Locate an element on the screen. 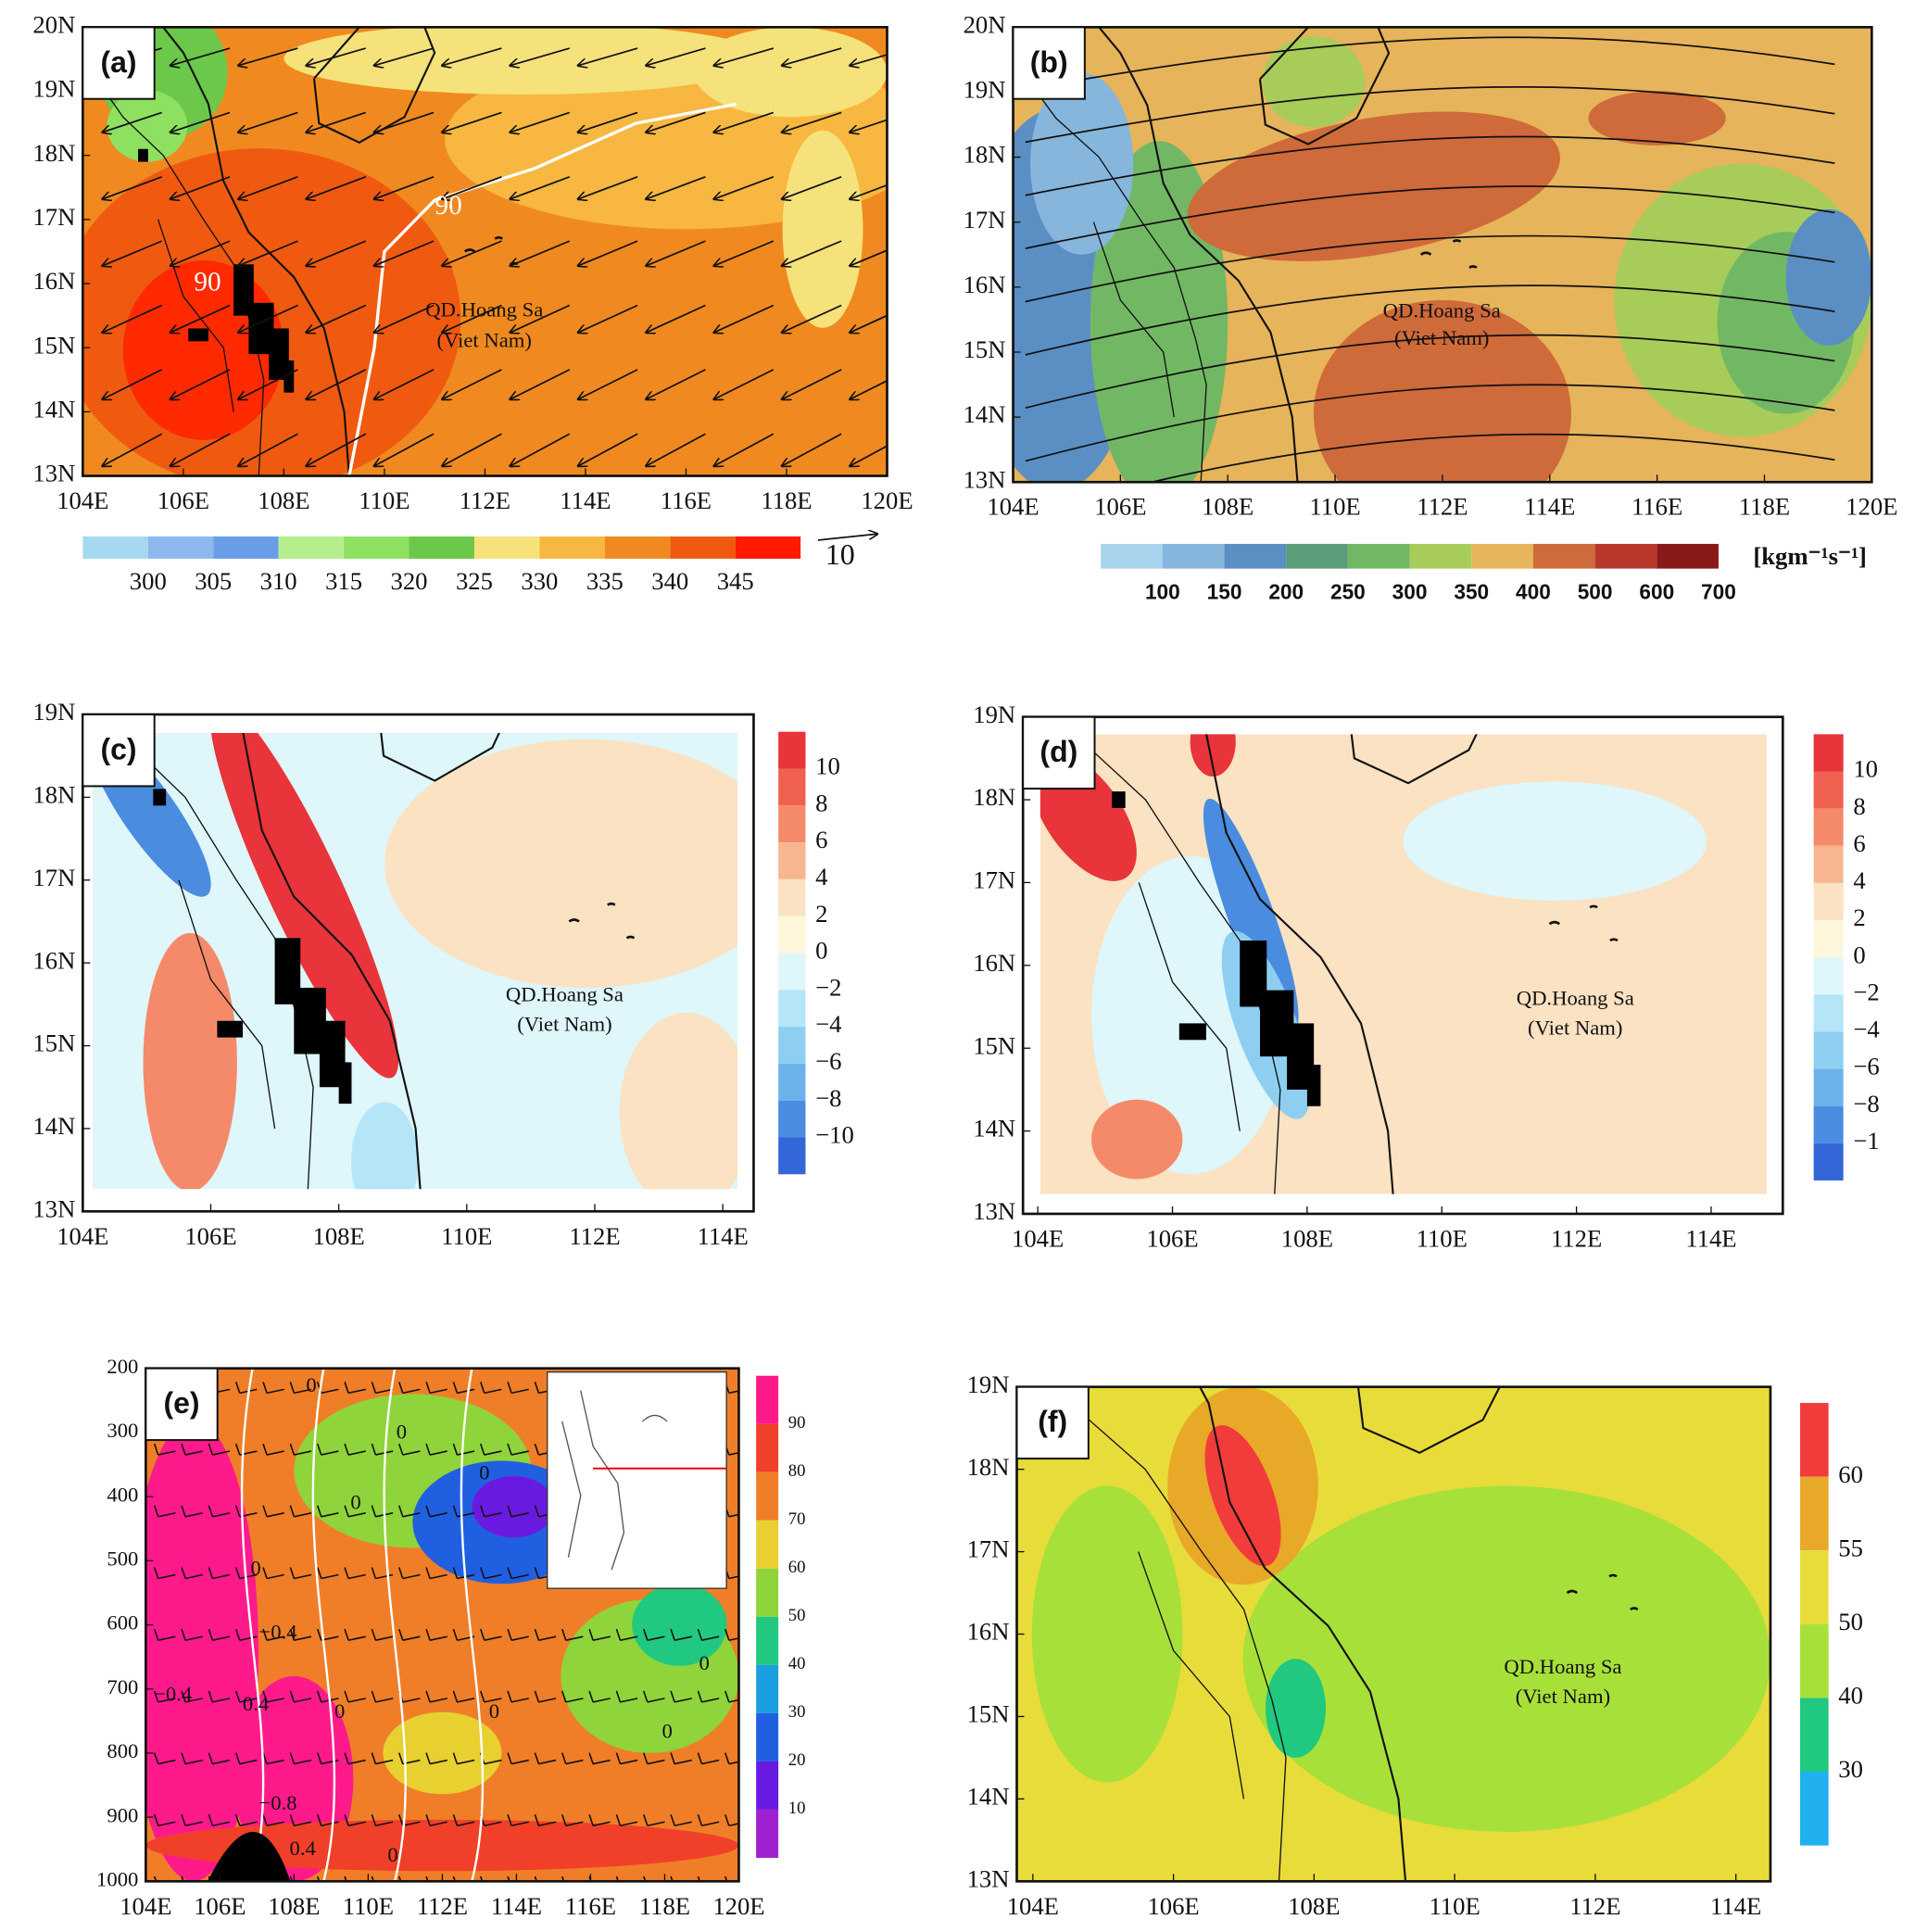 The image size is (1915, 1932). panel-label: (a) is located at coordinates (118, 62).